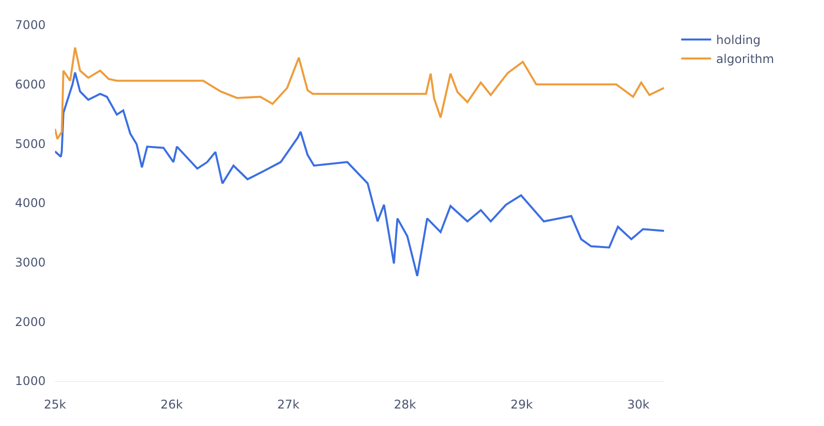 The height and width of the screenshot is (426, 824). What do you see at coordinates (171, 404) in the screenshot?
I see `x-tick-label: 26k` at bounding box center [171, 404].